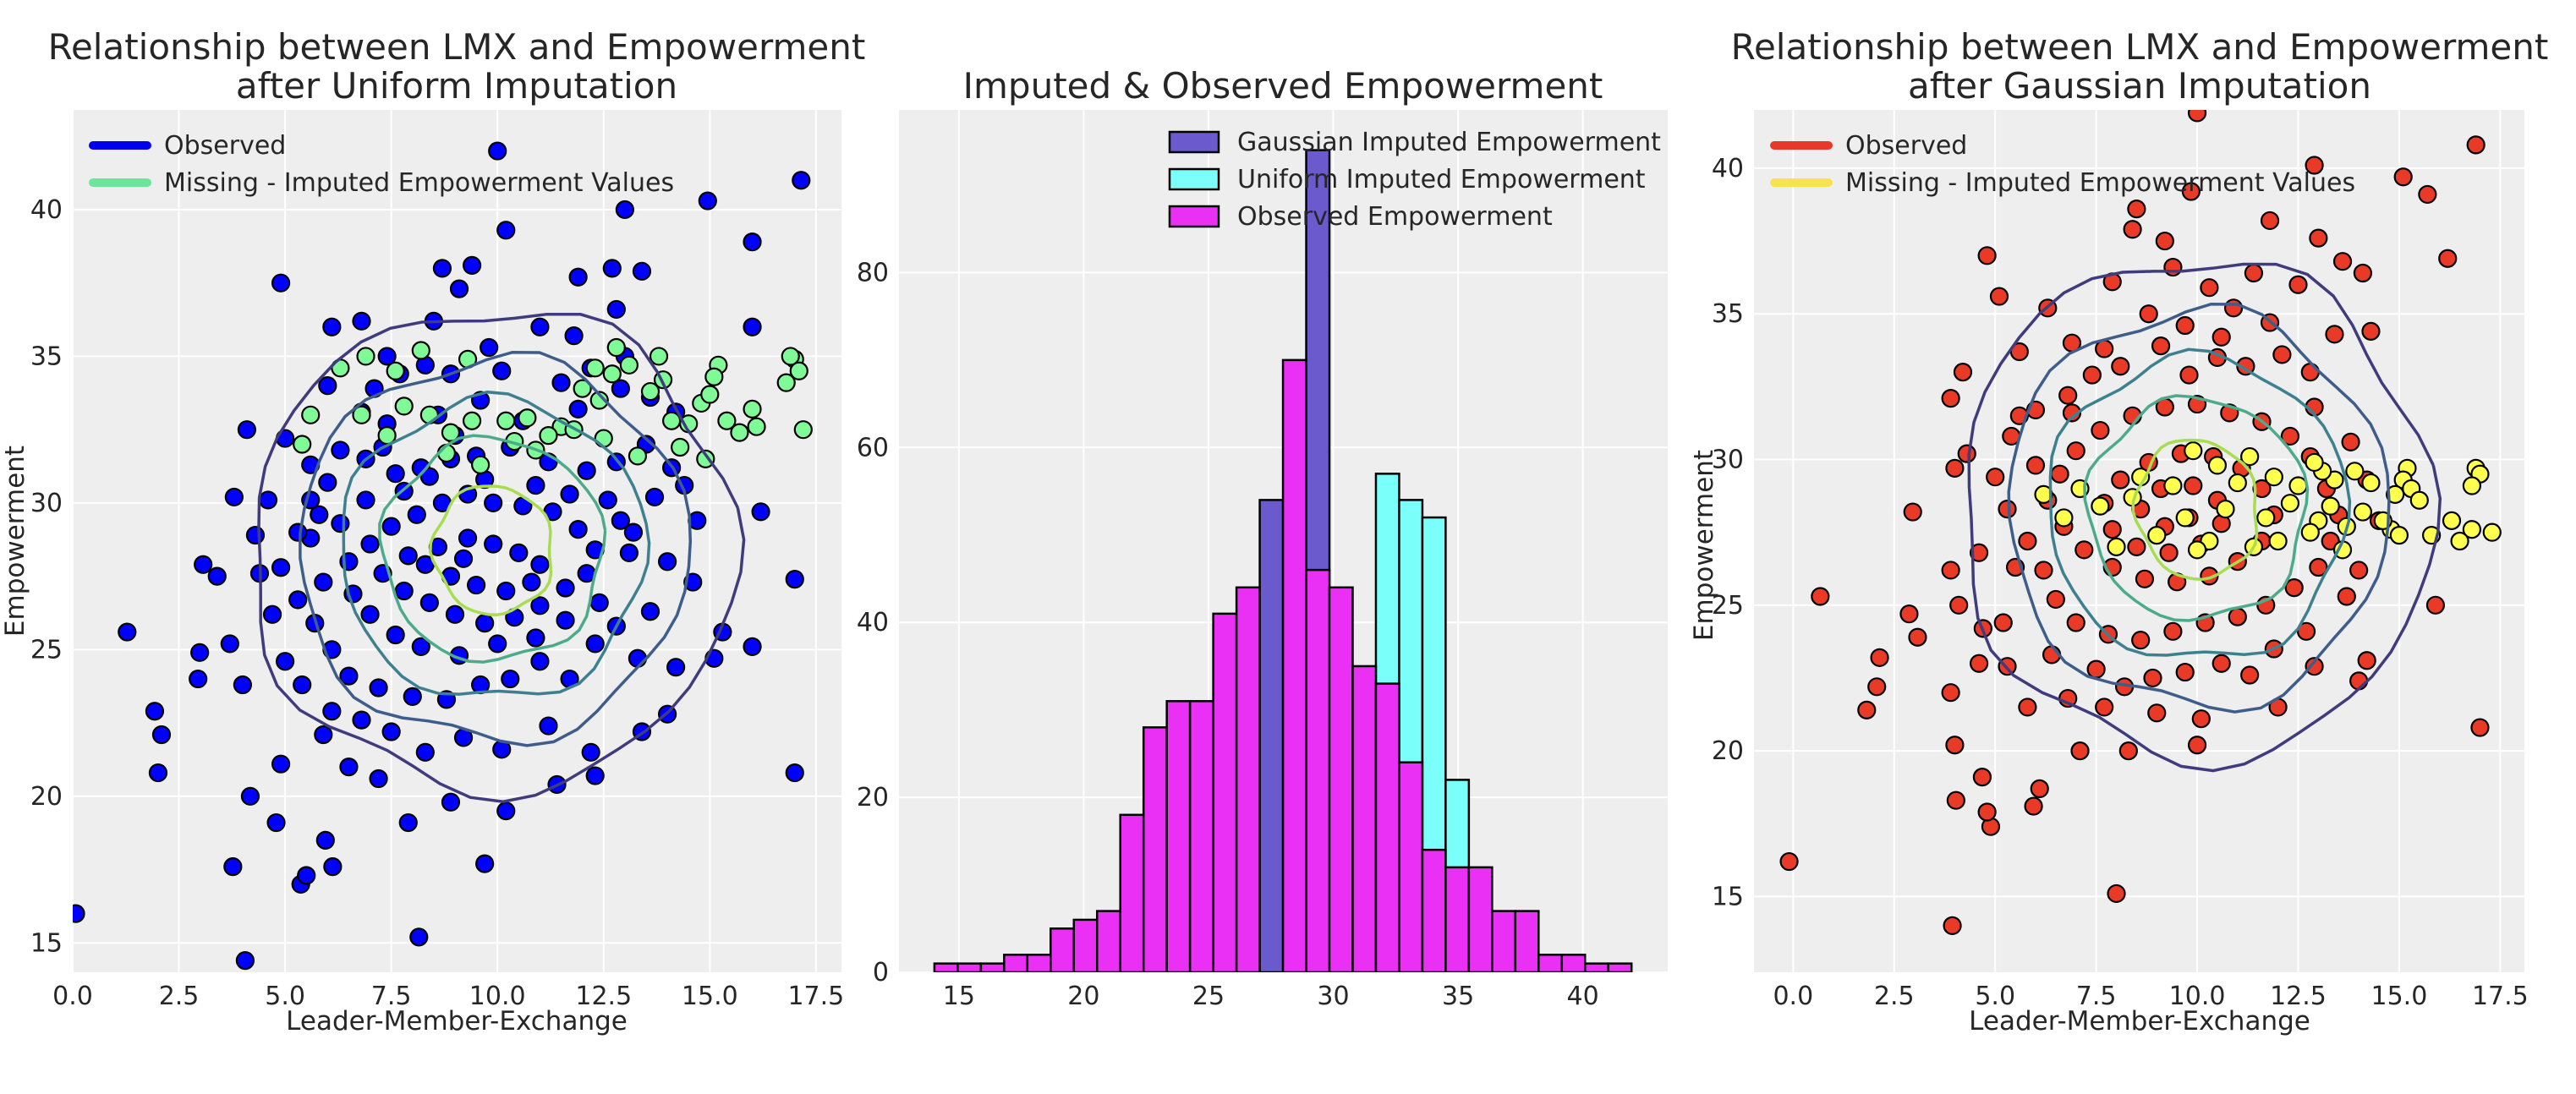 The width and height of the screenshot is (2576, 1094). What do you see at coordinates (2140, 47) in the screenshot?
I see `panel-title-line1: Relationship between LMX and Empowerment` at bounding box center [2140, 47].